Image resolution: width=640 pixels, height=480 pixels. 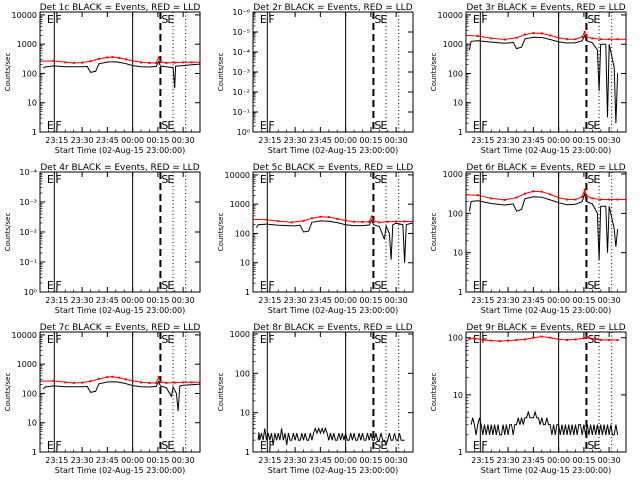 What do you see at coordinates (120, 8) in the screenshot?
I see `panel-title: Det 1c BLACK = Events, RED = LLD` at bounding box center [120, 8].